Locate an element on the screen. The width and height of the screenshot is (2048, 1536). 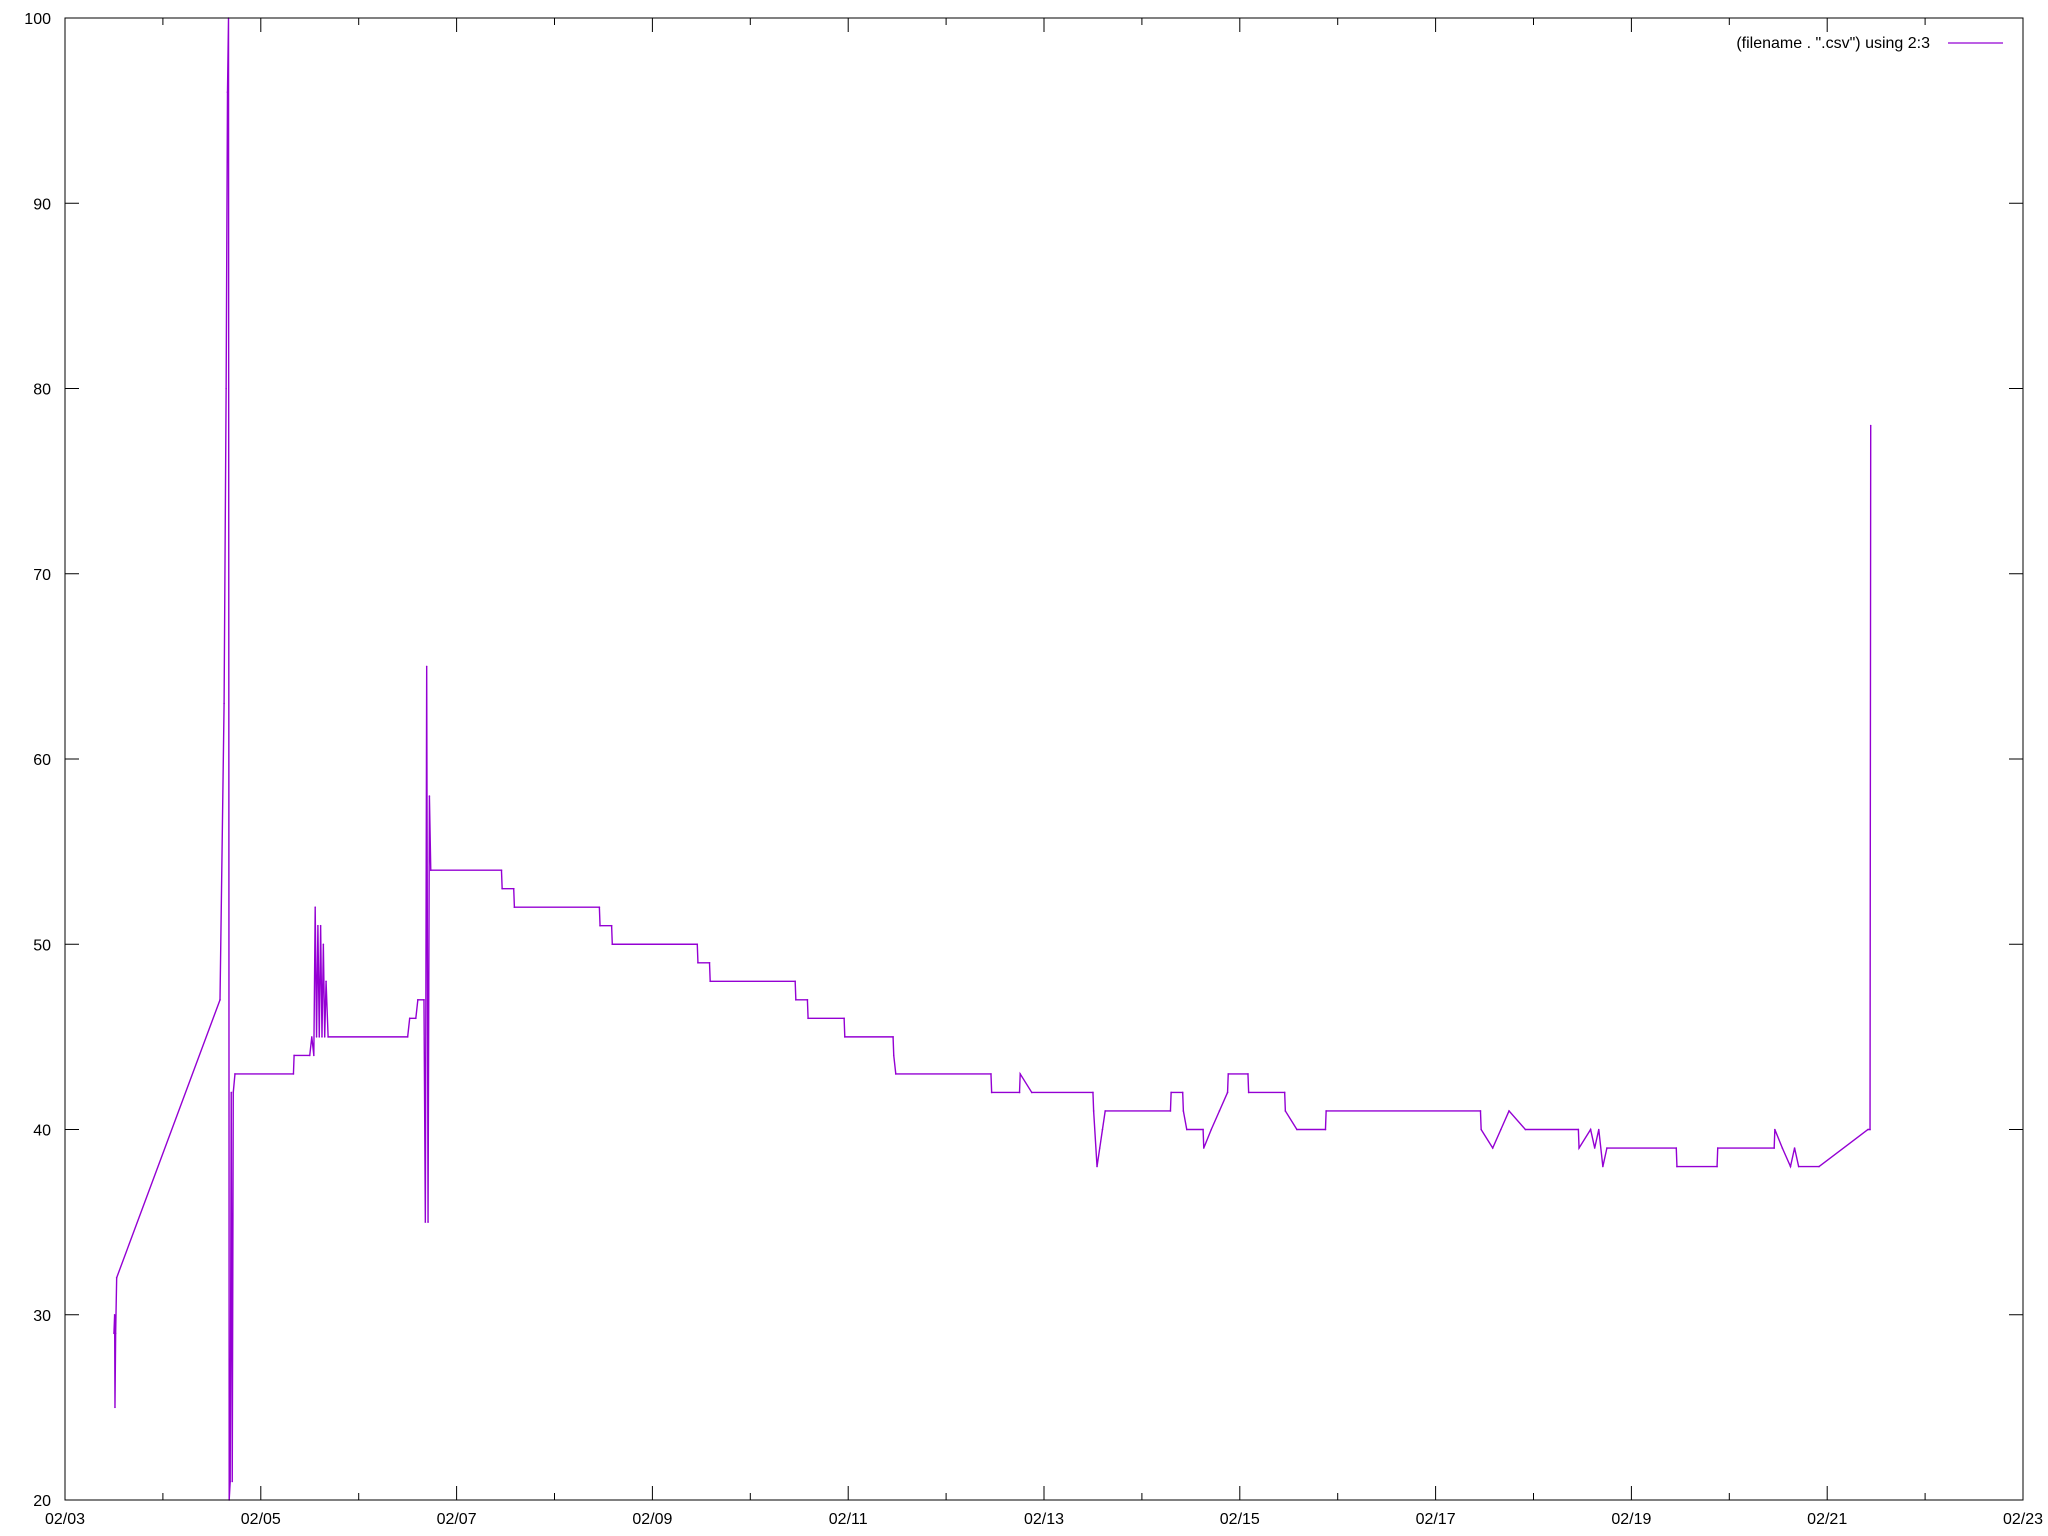
x-tick-label: 02/17 is located at coordinates (1436, 1519).